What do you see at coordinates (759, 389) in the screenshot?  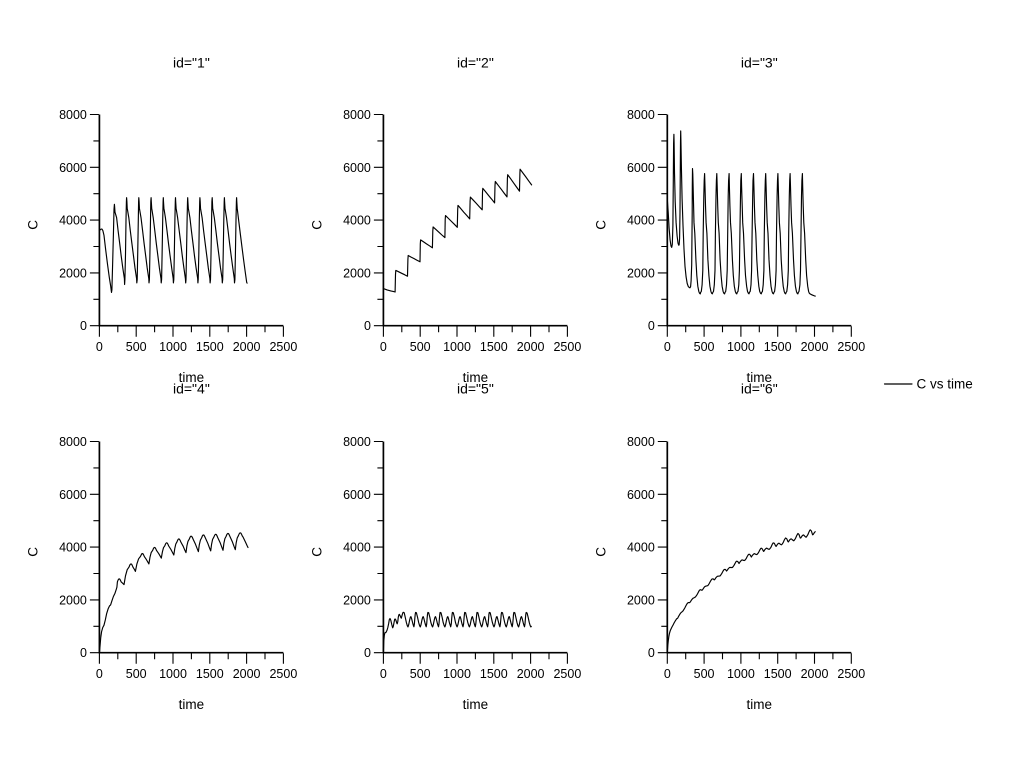 I see `svg-text: id="6"` at bounding box center [759, 389].